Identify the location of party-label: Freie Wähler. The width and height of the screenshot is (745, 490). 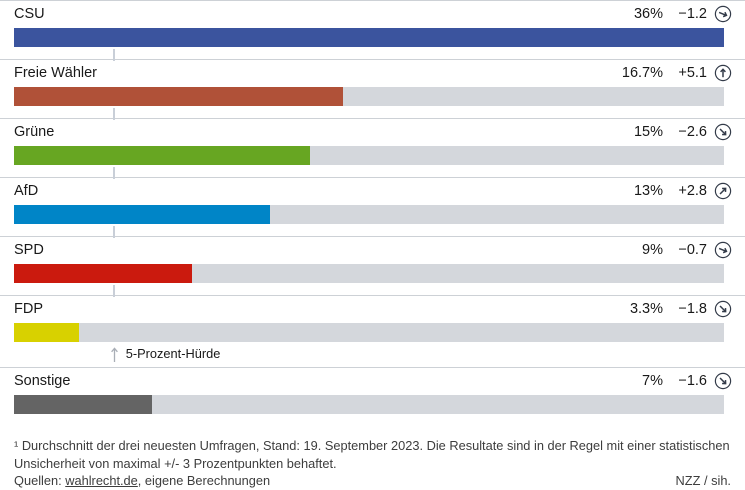
(55, 73).